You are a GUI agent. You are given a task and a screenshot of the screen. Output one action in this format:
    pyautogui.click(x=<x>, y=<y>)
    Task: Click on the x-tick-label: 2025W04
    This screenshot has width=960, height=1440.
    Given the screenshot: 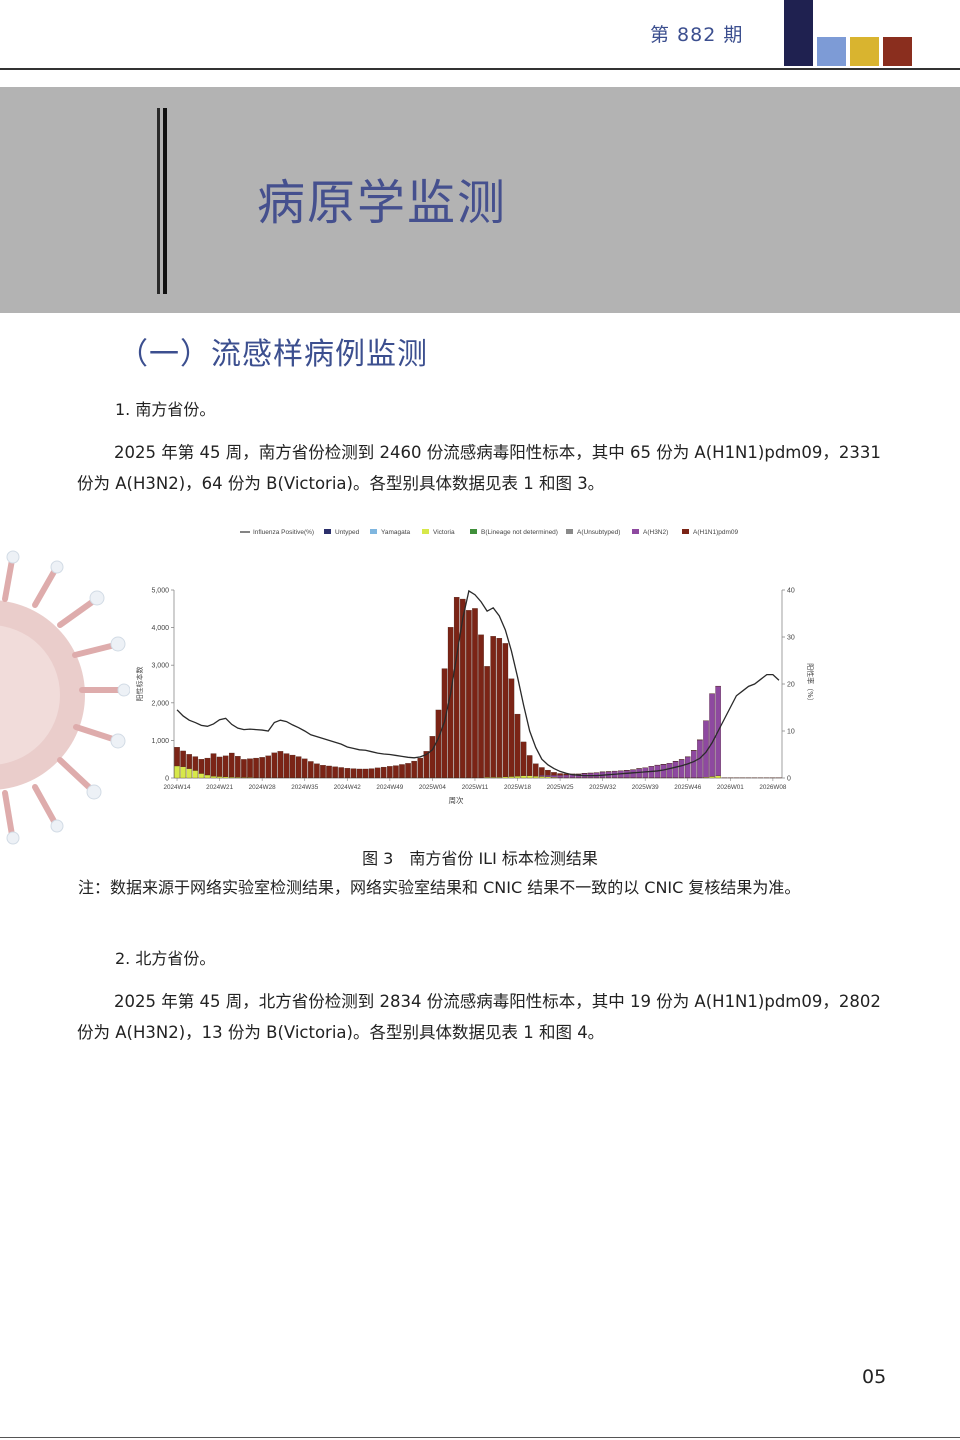 What is the action you would take?
    pyautogui.click(x=432, y=787)
    